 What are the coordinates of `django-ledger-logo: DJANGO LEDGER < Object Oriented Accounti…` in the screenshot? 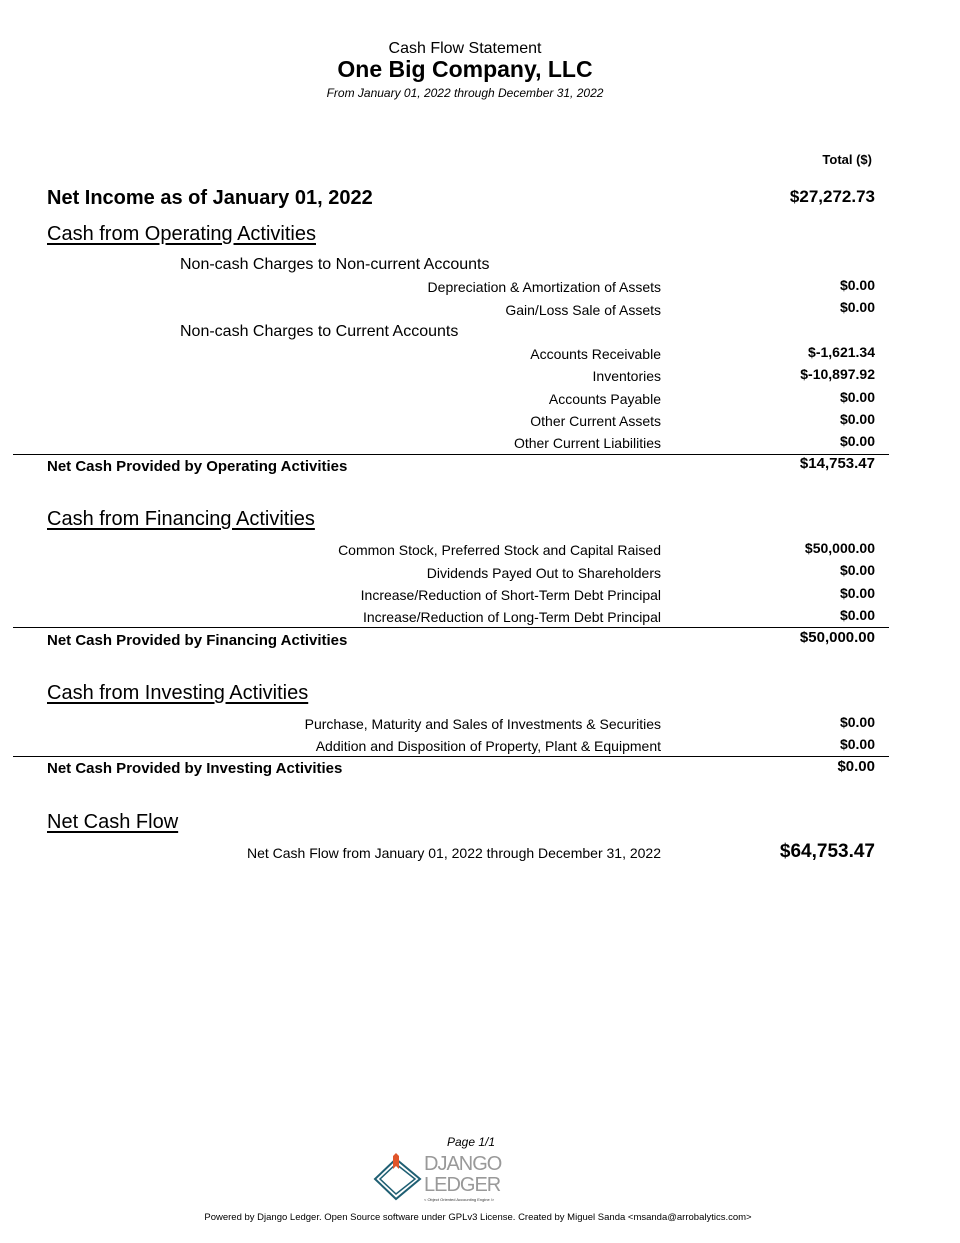 It's located at (444, 1180).